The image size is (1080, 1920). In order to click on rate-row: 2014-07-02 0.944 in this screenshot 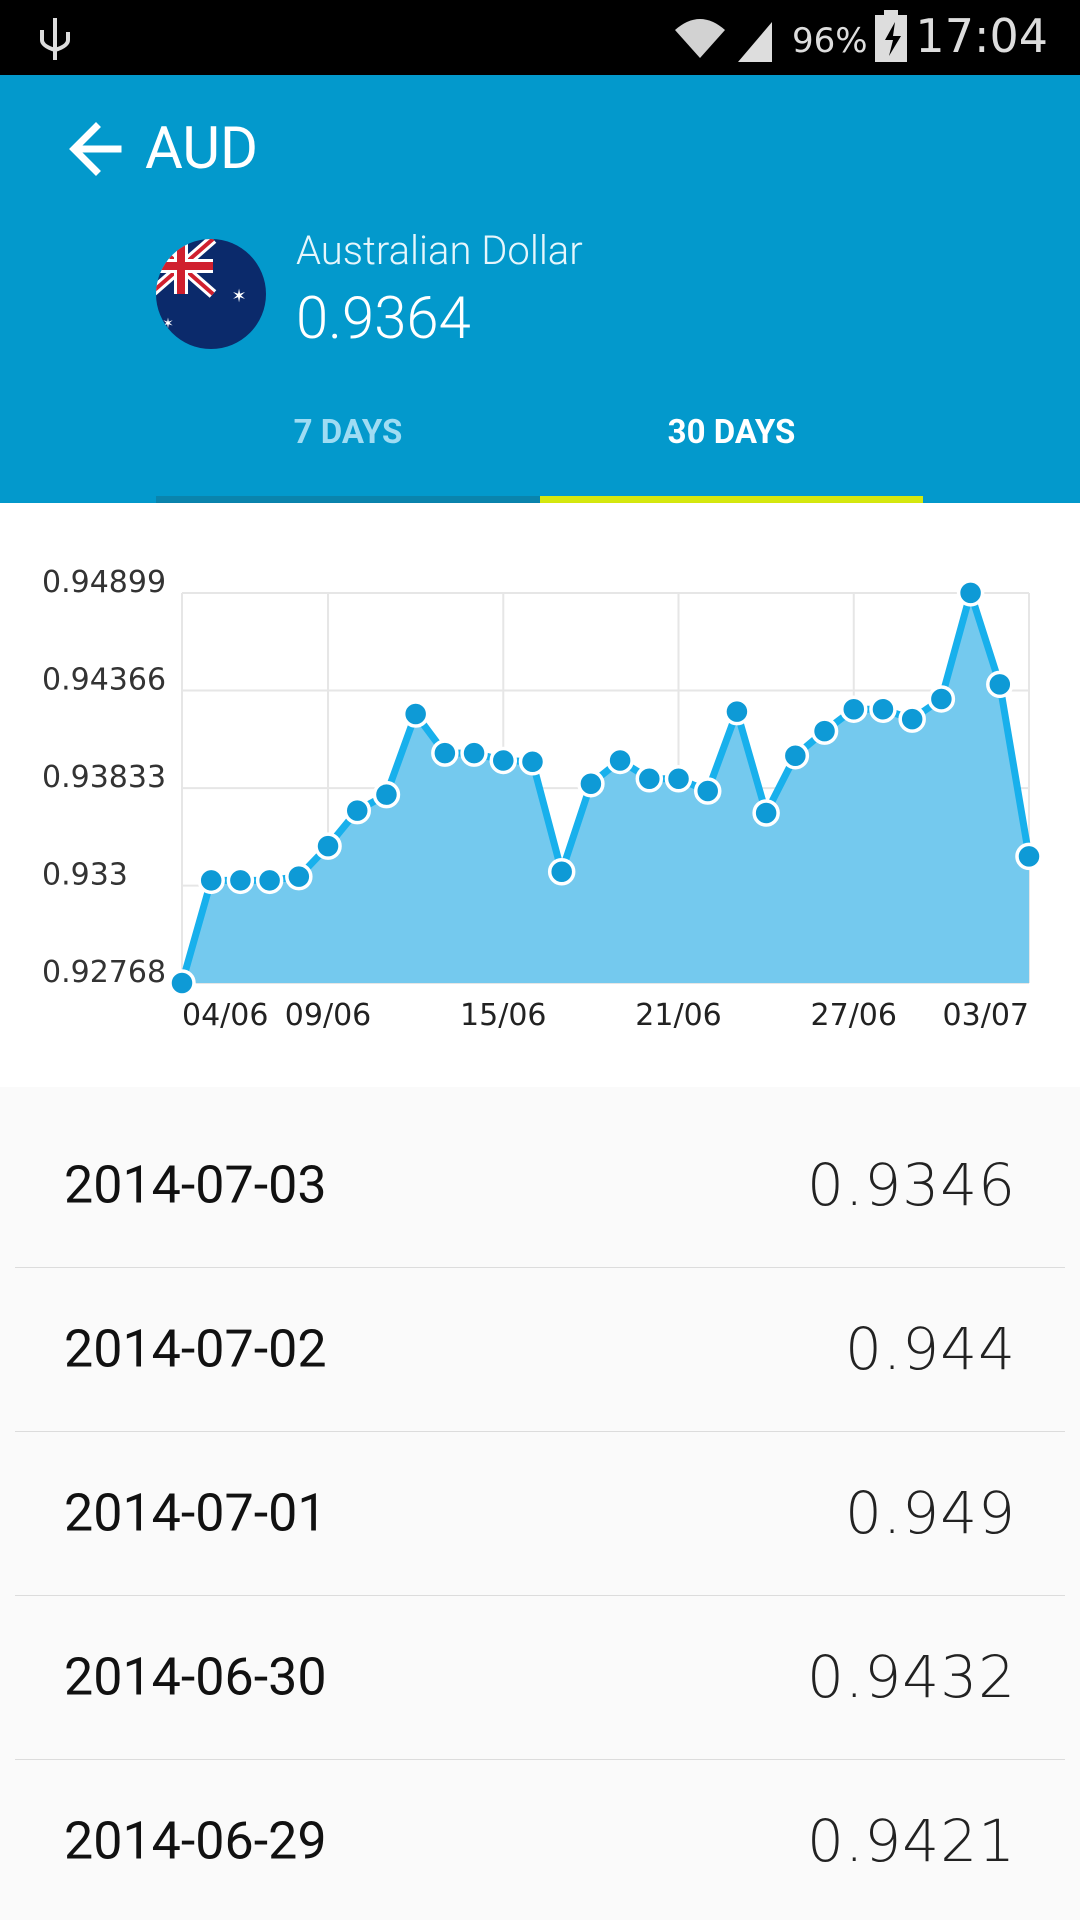, I will do `click(540, 1349)`.